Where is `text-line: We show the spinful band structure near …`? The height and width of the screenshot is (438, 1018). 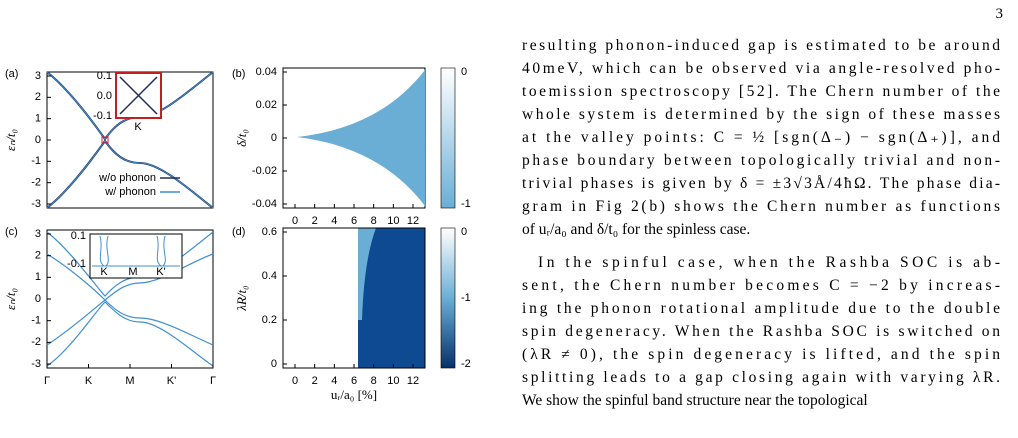
text-line: We show the spinful band structure near … is located at coordinates (695, 400).